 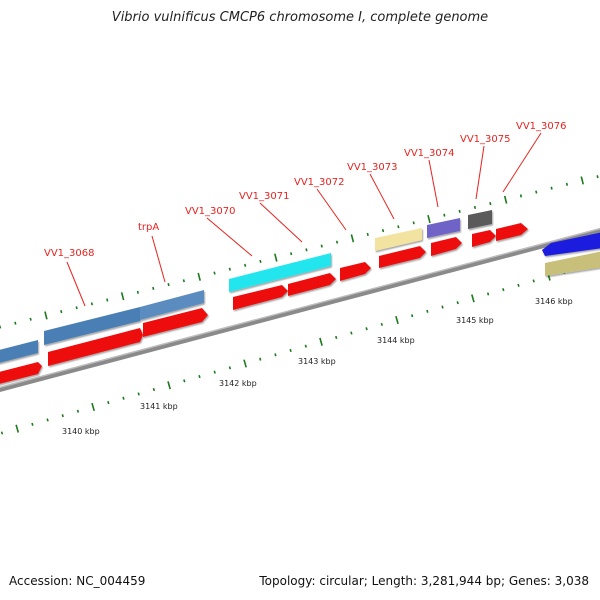 I want to click on feature-olive, so click(x=572, y=263).